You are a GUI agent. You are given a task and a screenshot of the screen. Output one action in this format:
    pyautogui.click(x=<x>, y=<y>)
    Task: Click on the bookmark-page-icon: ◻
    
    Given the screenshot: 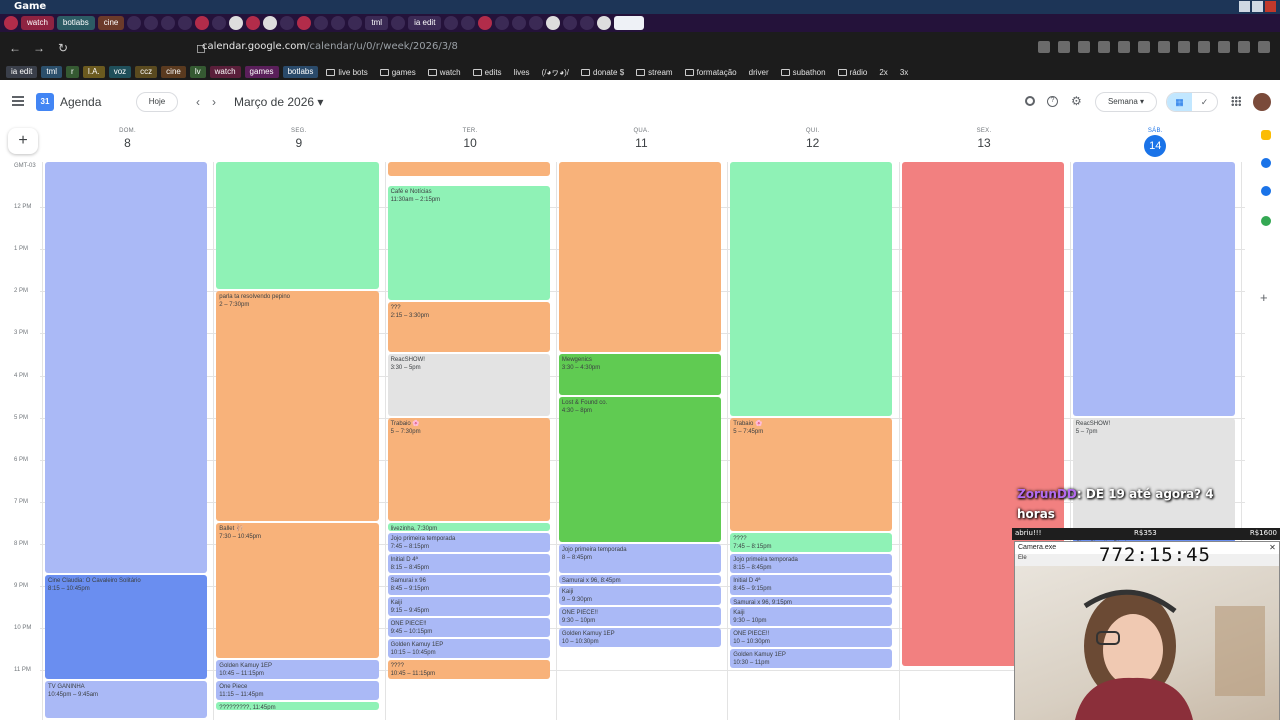 What is the action you would take?
    pyautogui.click(x=201, y=48)
    